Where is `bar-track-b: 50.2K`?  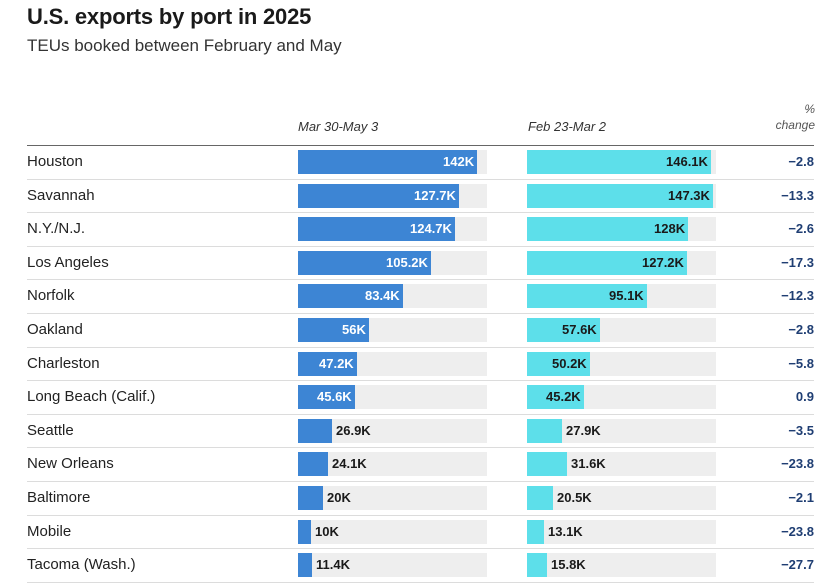 bar-track-b: 50.2K is located at coordinates (621, 363).